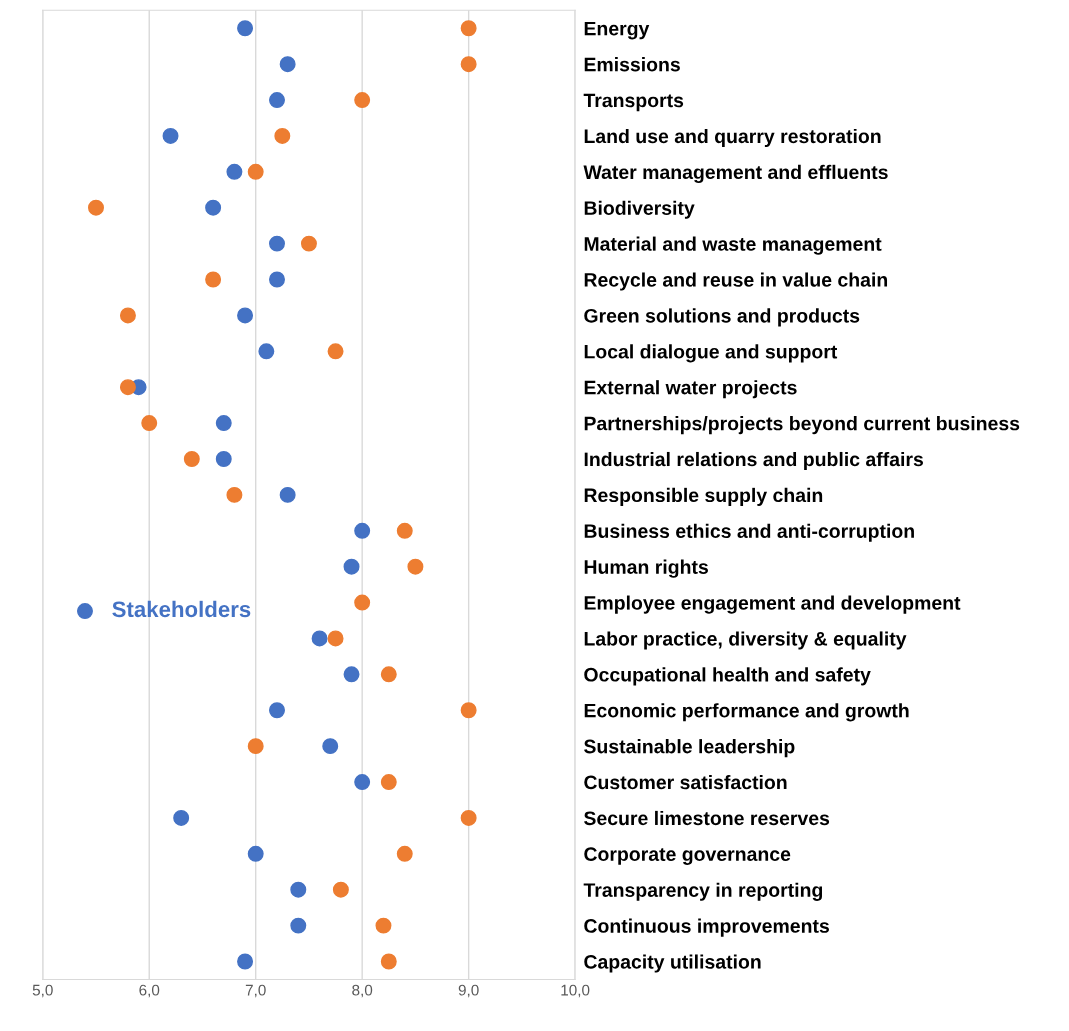 Image resolution: width=1069 pixels, height=1031 pixels. I want to click on y-tick-label: Employee engagement and development, so click(772, 604).